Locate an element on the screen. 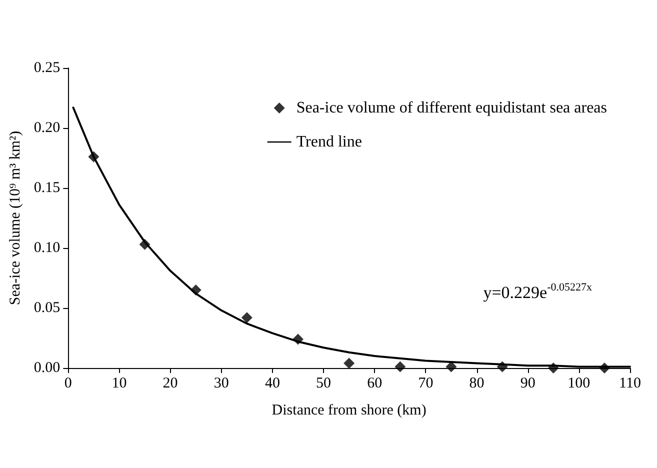  x-axis-title: Distance from shore (km) is located at coordinates (349, 410).